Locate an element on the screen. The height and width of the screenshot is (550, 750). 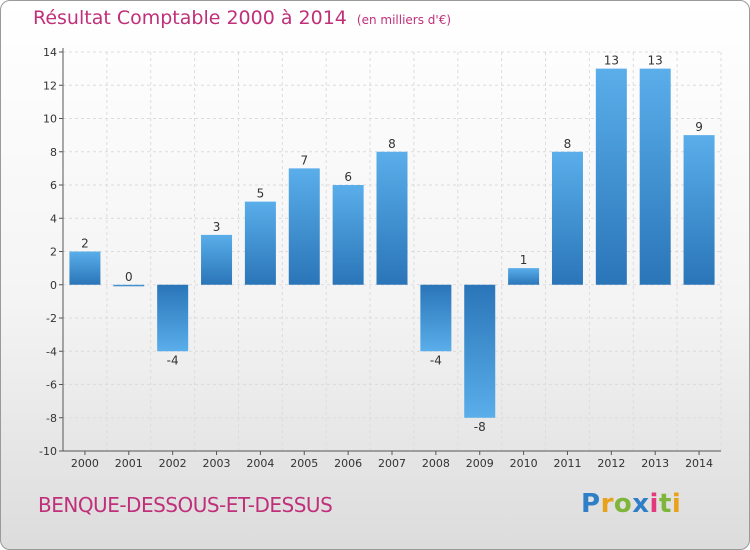
data-label-2006: 6 is located at coordinates (348, 177).